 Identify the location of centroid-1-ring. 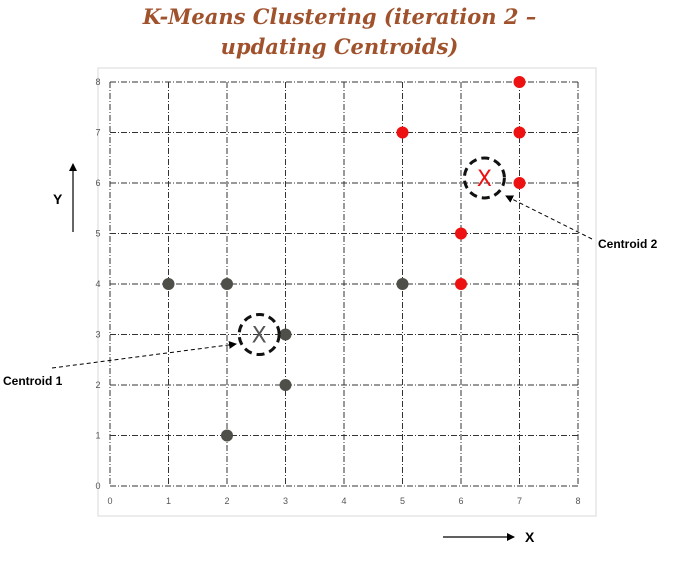
(259, 334).